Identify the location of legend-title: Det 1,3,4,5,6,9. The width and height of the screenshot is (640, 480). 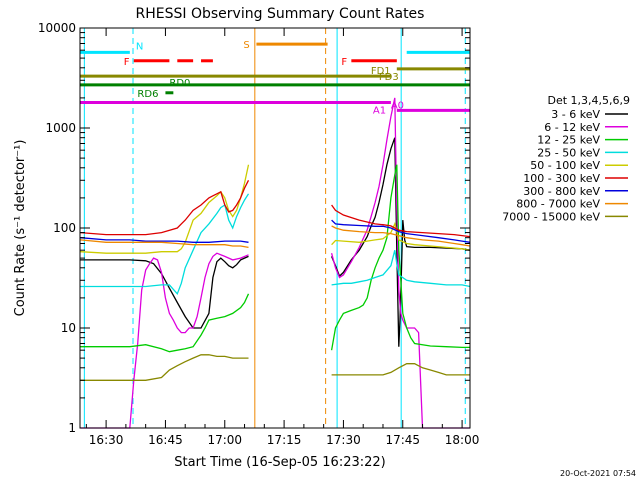
(588, 100).